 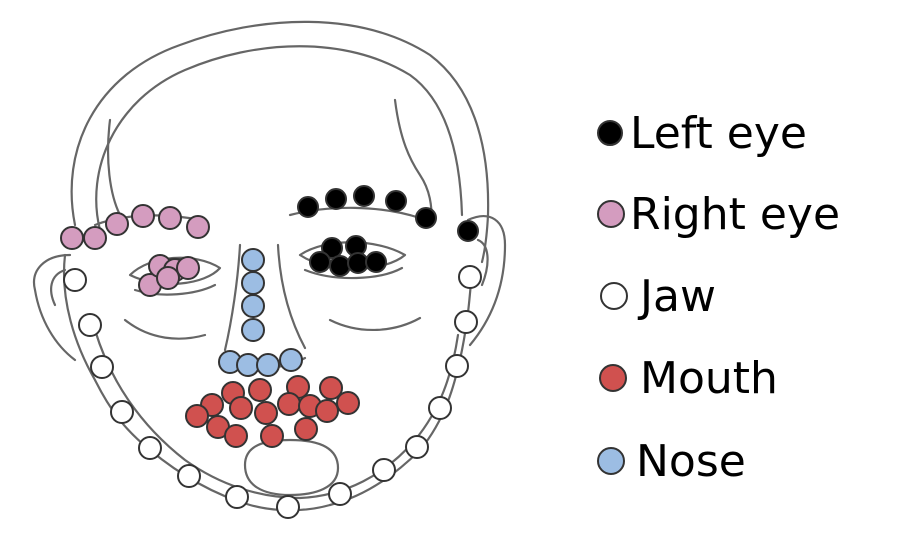 I want to click on legend-label: Mouth, so click(x=709, y=378).